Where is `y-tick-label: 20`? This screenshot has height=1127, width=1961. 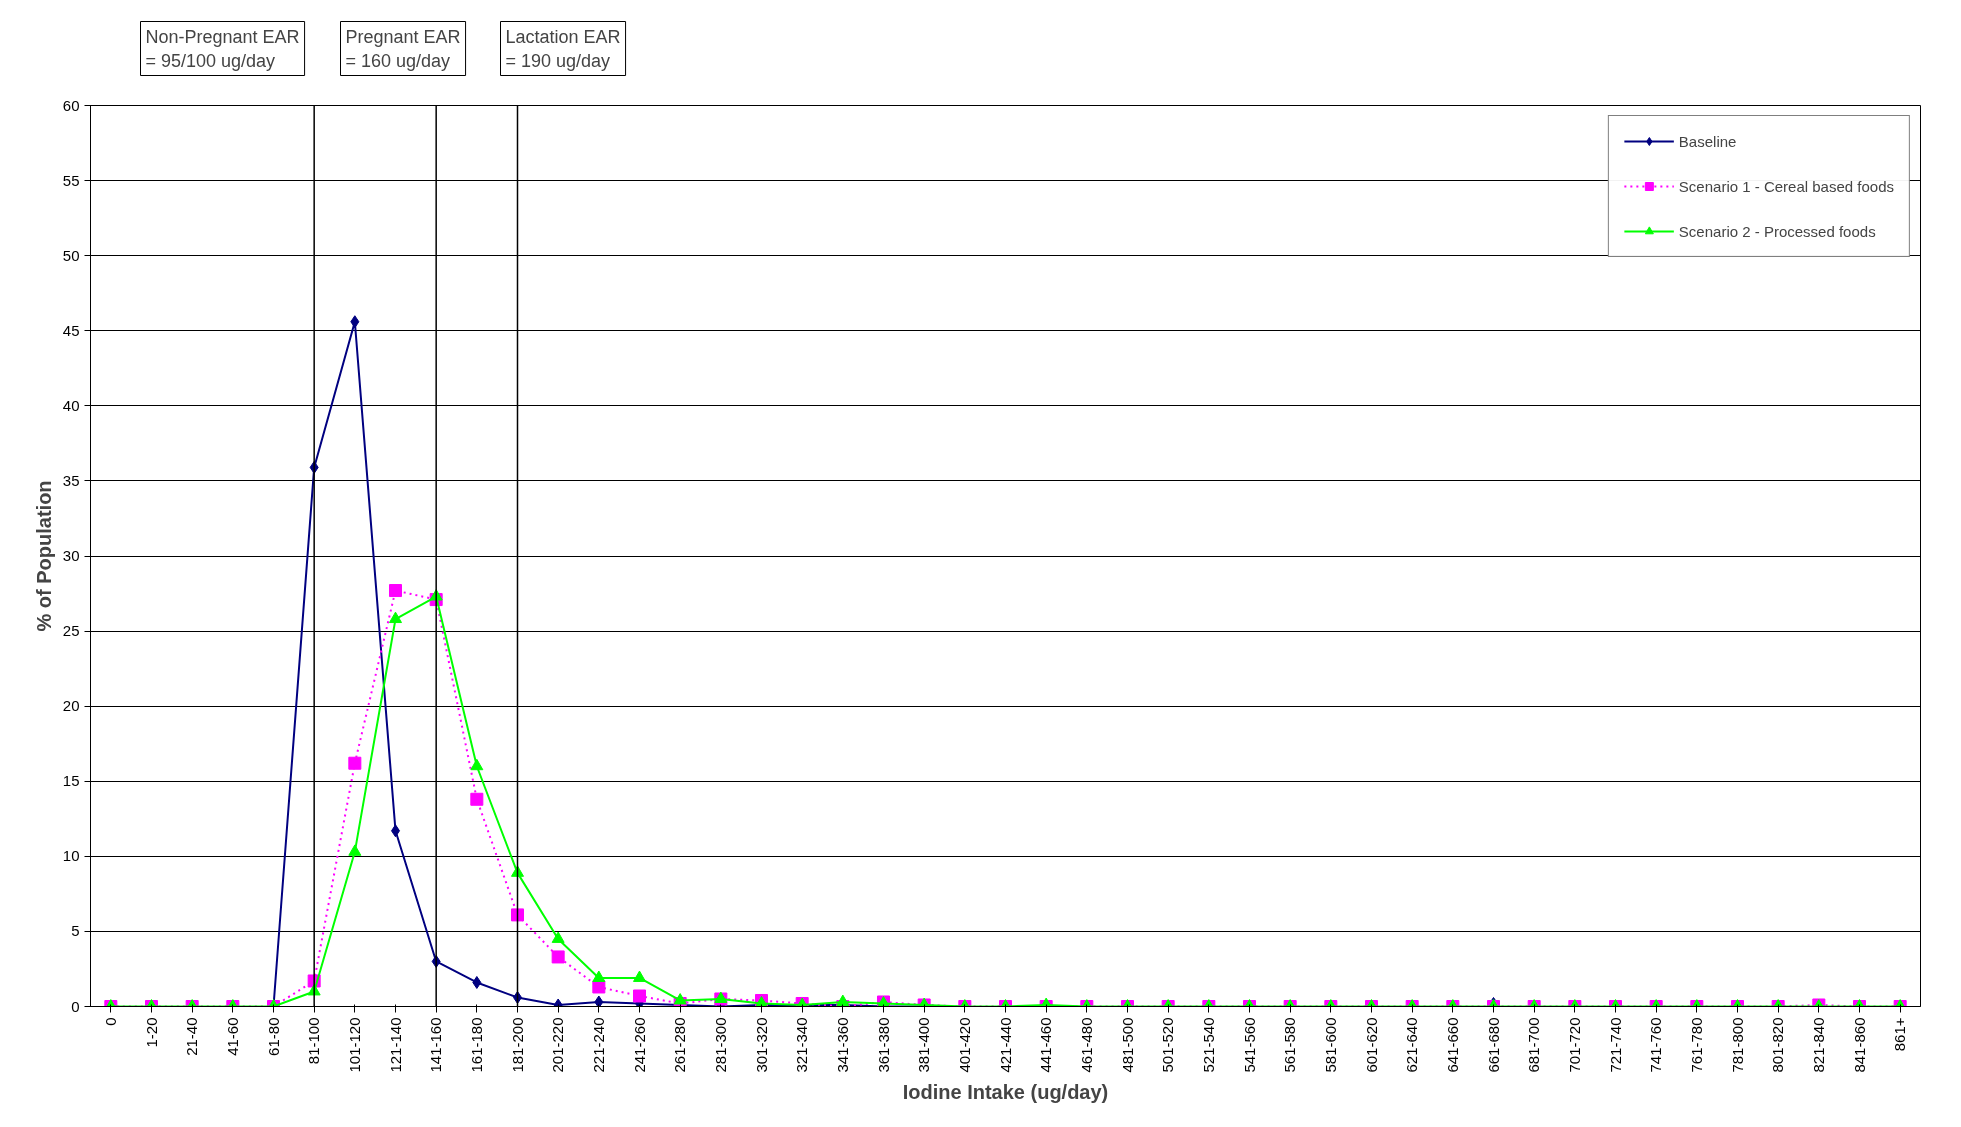 y-tick-label: 20 is located at coordinates (71, 706).